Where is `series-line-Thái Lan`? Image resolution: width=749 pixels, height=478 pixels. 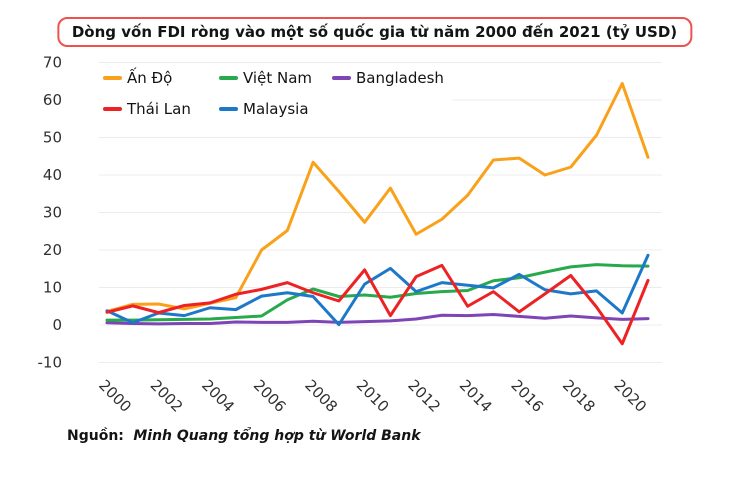 series-line-Thái Lan is located at coordinates (377, 304).